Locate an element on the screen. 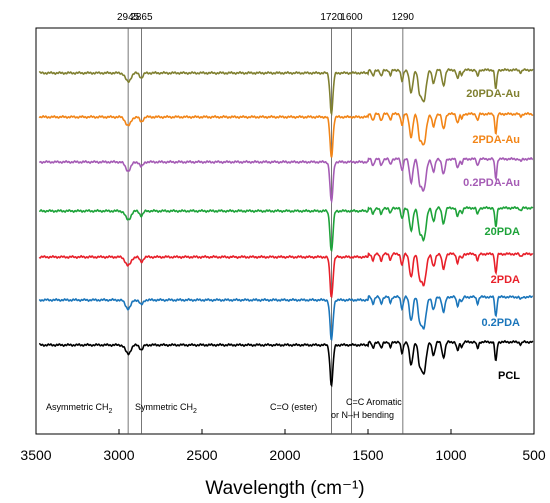 This screenshot has height=503, width=550. series-line-20PDA-Au is located at coordinates (286, 91).